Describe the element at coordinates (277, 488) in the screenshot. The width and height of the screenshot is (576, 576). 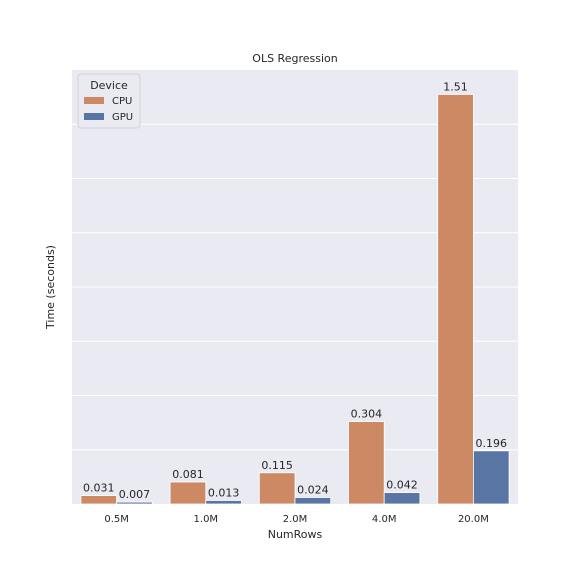
I see `bar-cpu-2.0M` at that location.